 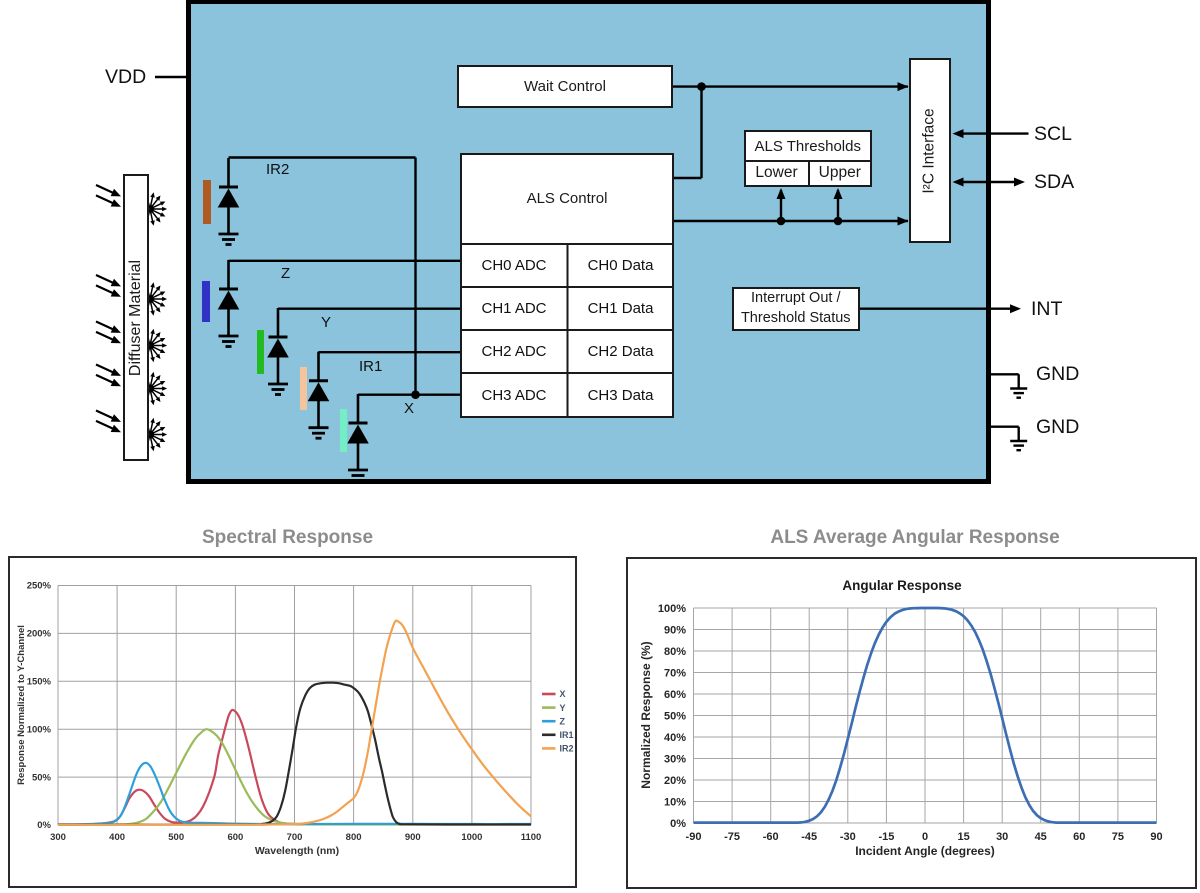 I want to click on svg-text: -30, so click(x=848, y=837).